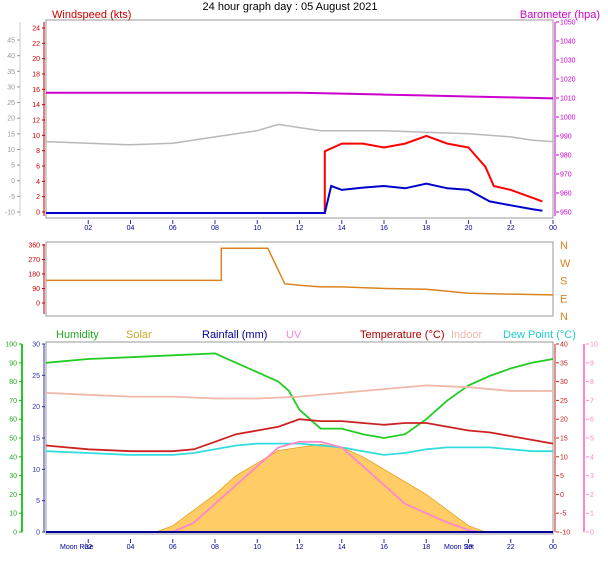 The image size is (608, 561). What do you see at coordinates (38, 182) in the screenshot?
I see `tick-label: 4` at bounding box center [38, 182].